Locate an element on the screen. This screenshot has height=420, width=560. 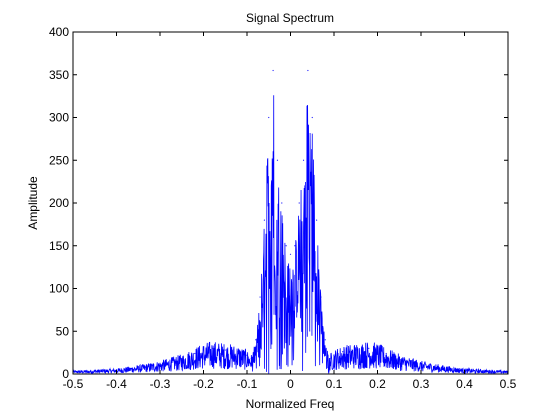
x-tick-label: -0.3 is located at coordinates (160, 384).